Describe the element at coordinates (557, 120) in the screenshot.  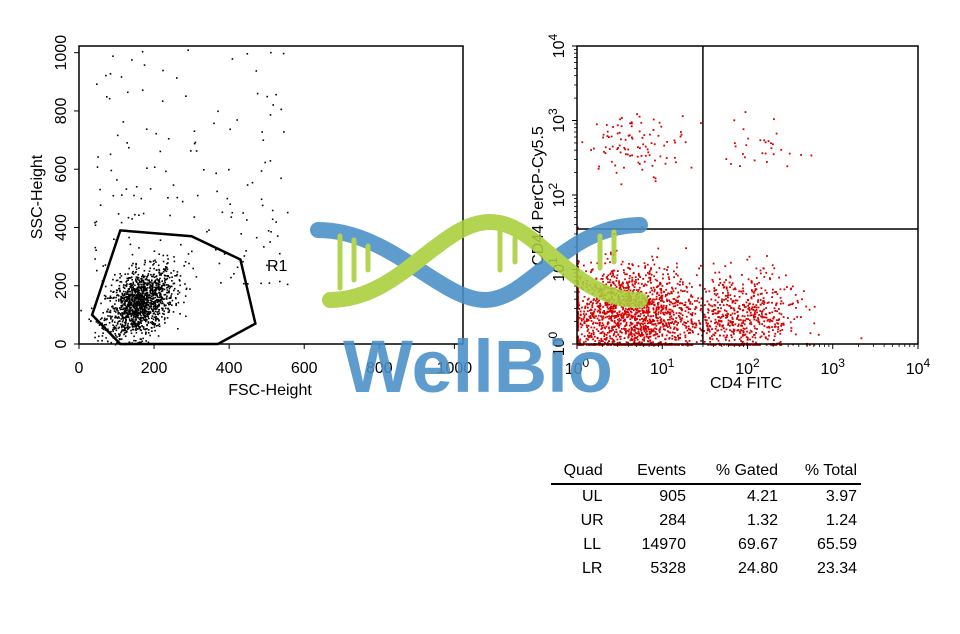
I see `y-tick-label: 103` at that location.